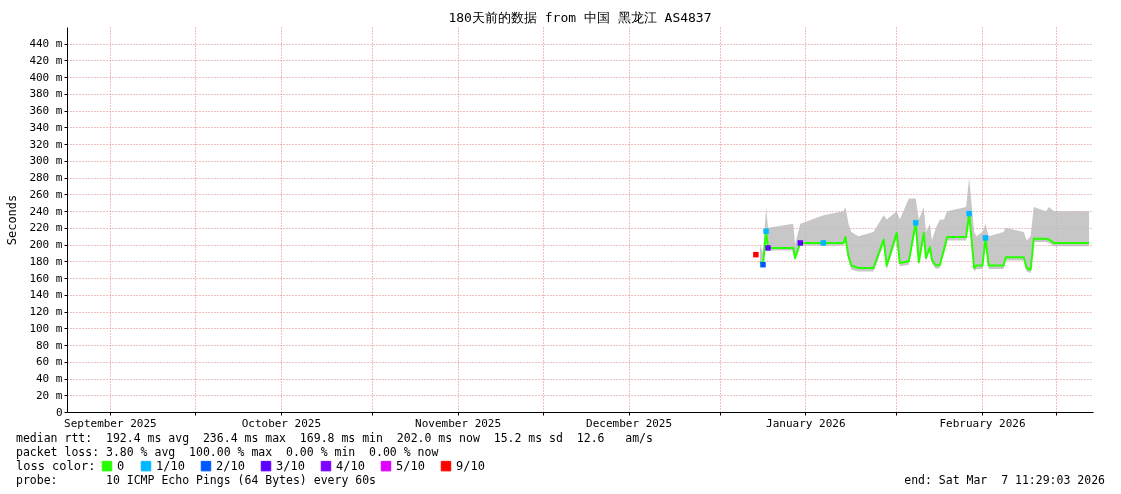 The height and width of the screenshot is (494, 1121). What do you see at coordinates (350, 466) in the screenshot?
I see `legend-label: 4/10` at bounding box center [350, 466].